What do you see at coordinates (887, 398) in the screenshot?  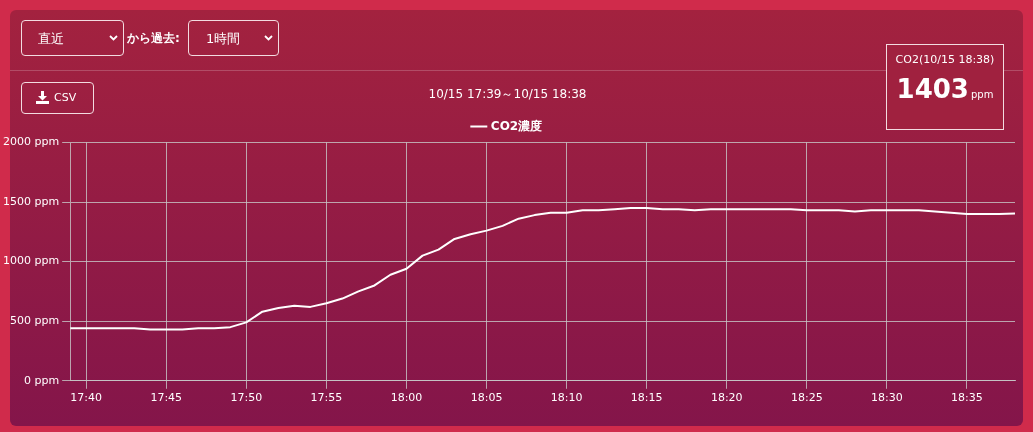 I see `x-tick-label: 18:30` at bounding box center [887, 398].